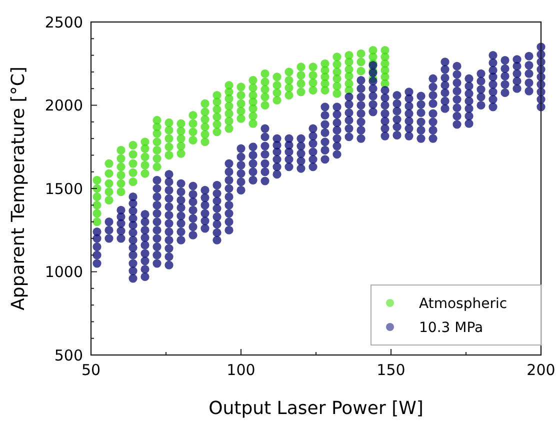 The width and height of the screenshot is (557, 426). I want to click on x-tick-label: 100, so click(241, 370).